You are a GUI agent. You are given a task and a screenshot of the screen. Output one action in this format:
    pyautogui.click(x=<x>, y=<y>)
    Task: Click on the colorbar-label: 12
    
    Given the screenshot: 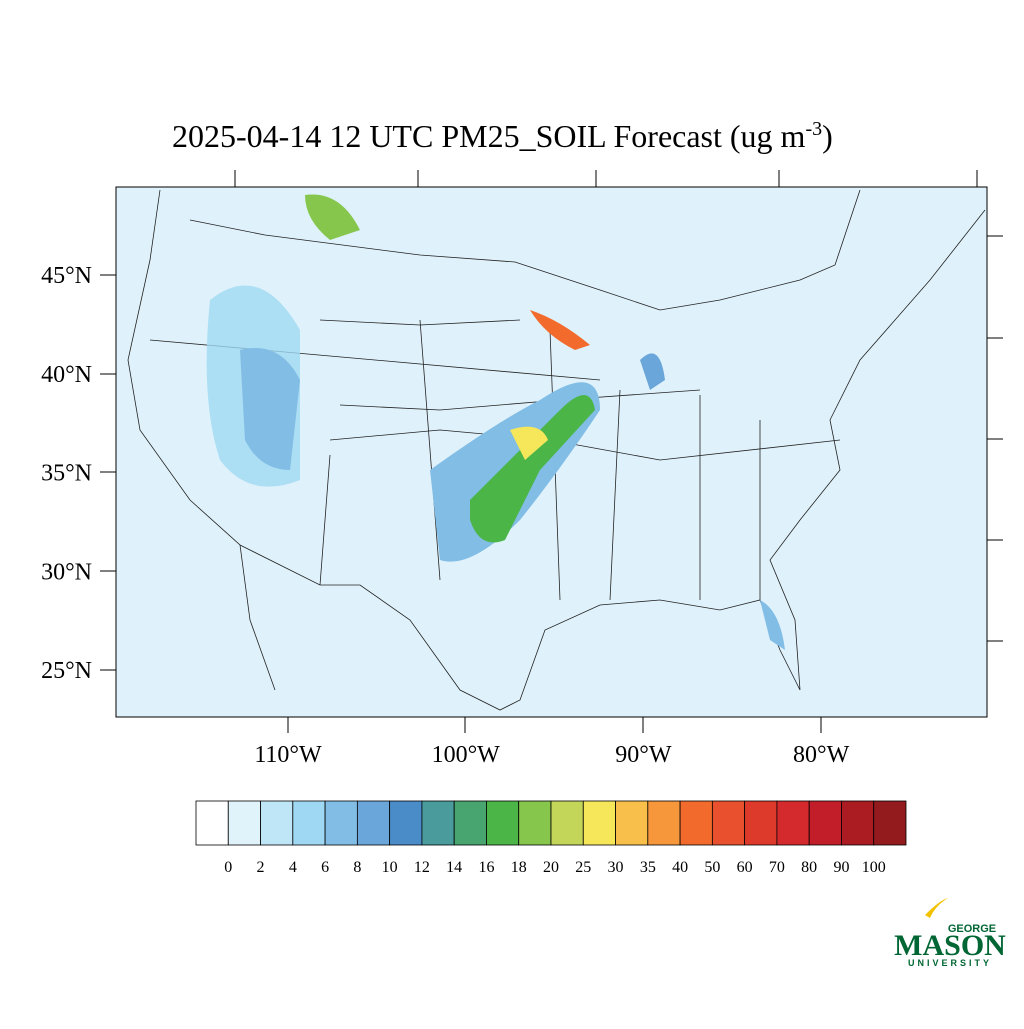 What is the action you would take?
    pyautogui.click(x=422, y=867)
    